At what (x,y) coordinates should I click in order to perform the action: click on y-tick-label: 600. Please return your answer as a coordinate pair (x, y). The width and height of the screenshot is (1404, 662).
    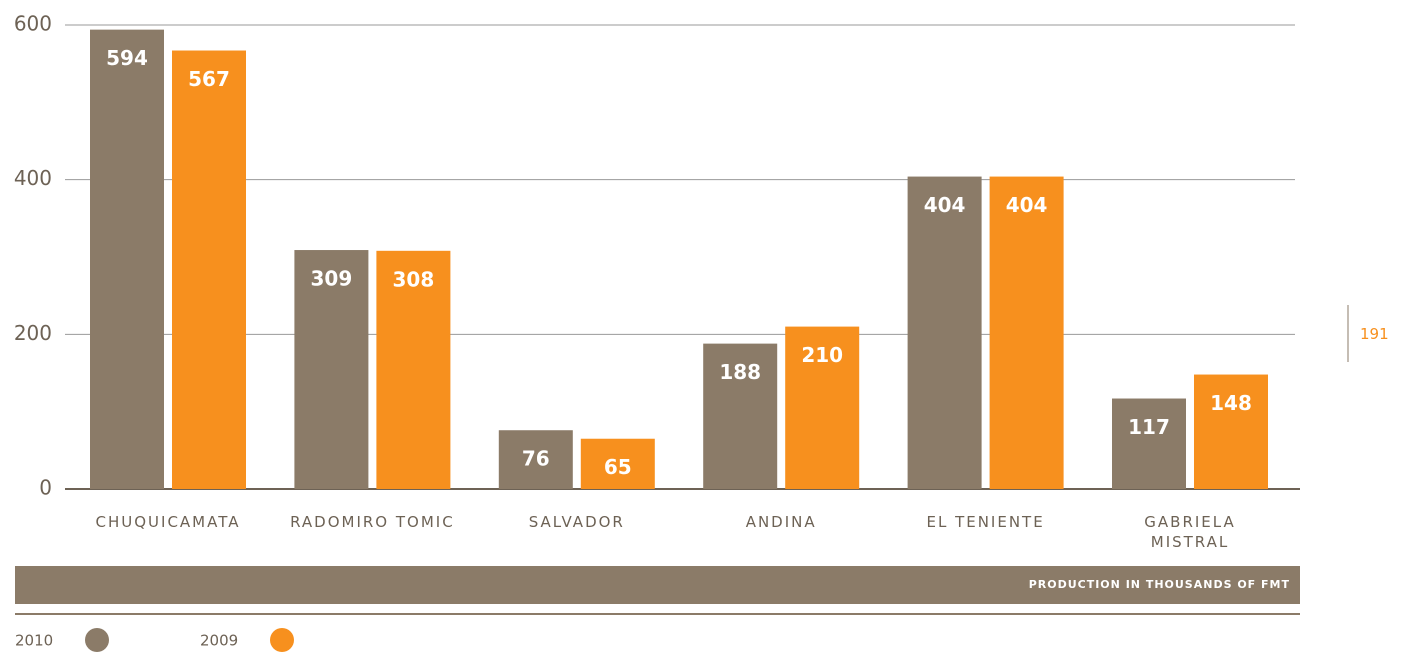
    Looking at the image, I should click on (33, 24).